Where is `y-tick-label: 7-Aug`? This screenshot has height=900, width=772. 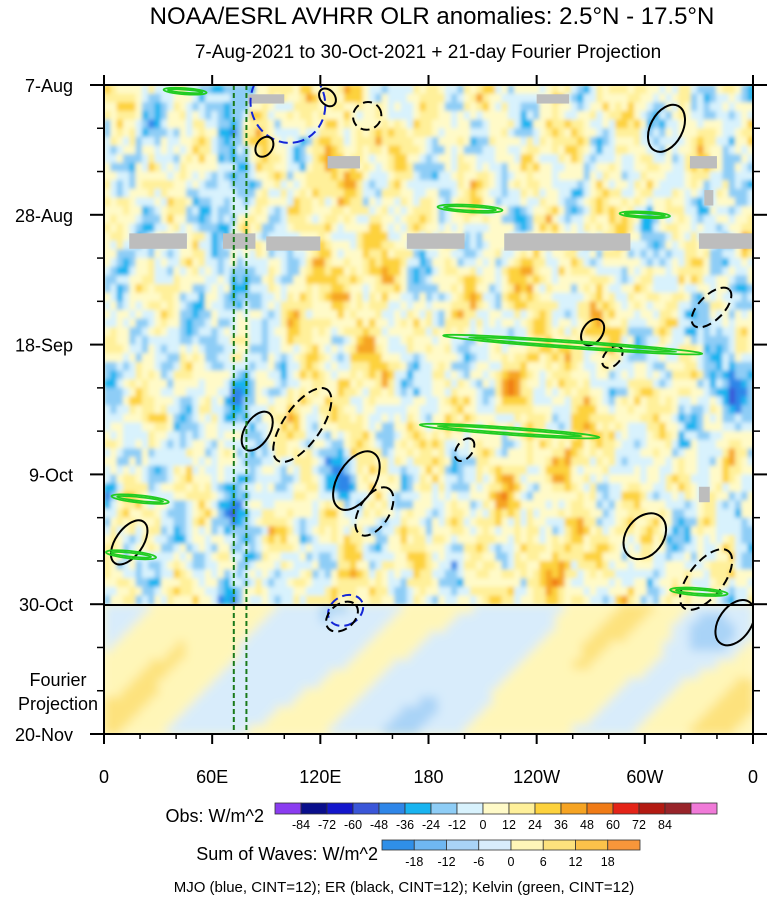 y-tick-label: 7-Aug is located at coordinates (49, 86).